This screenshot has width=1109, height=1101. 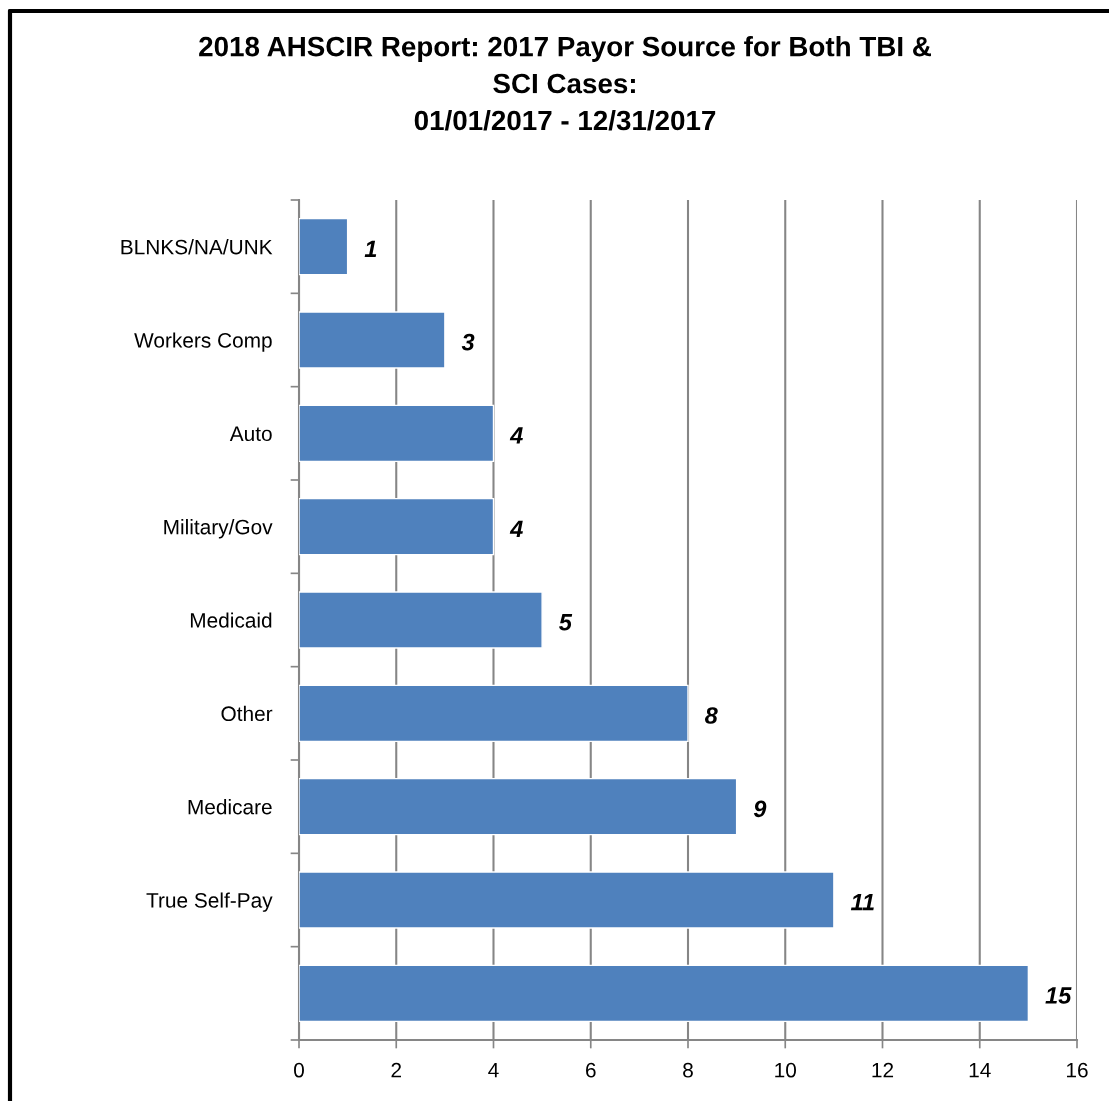 What do you see at coordinates (230, 807) in the screenshot?
I see `y-tick-label: Medicare` at bounding box center [230, 807].